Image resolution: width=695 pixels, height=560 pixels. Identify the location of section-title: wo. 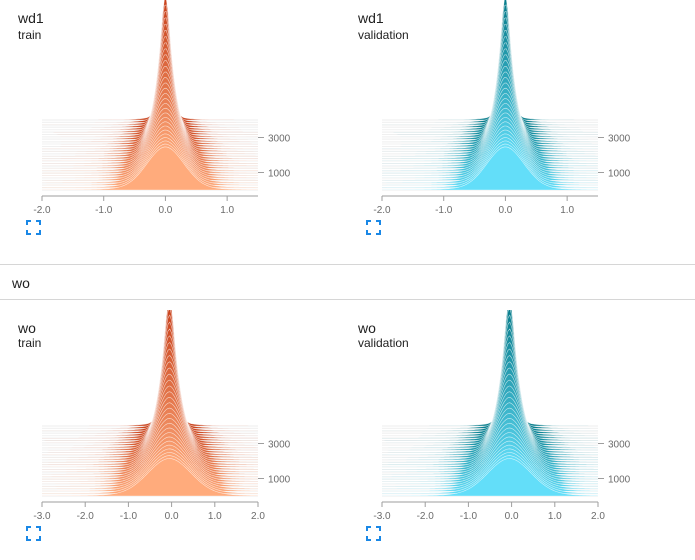
(21, 283).